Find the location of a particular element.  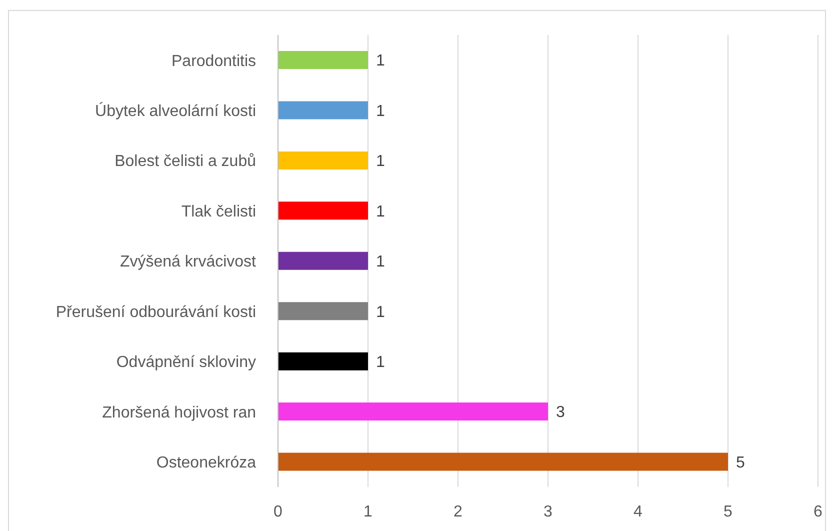

data-label: 5 is located at coordinates (740, 463).